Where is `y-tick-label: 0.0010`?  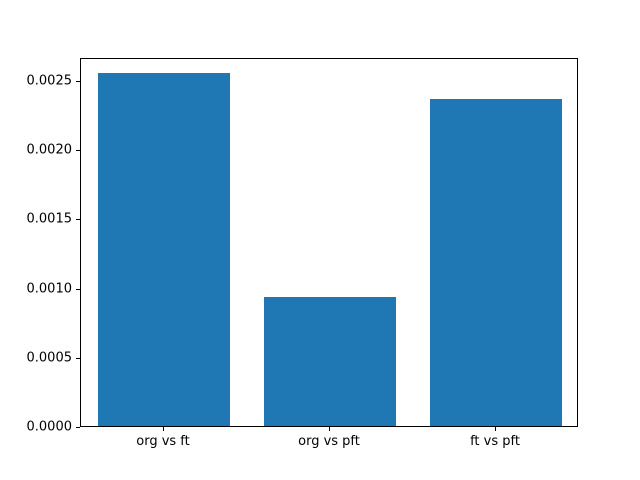
y-tick-label: 0.0010 is located at coordinates (49, 289).